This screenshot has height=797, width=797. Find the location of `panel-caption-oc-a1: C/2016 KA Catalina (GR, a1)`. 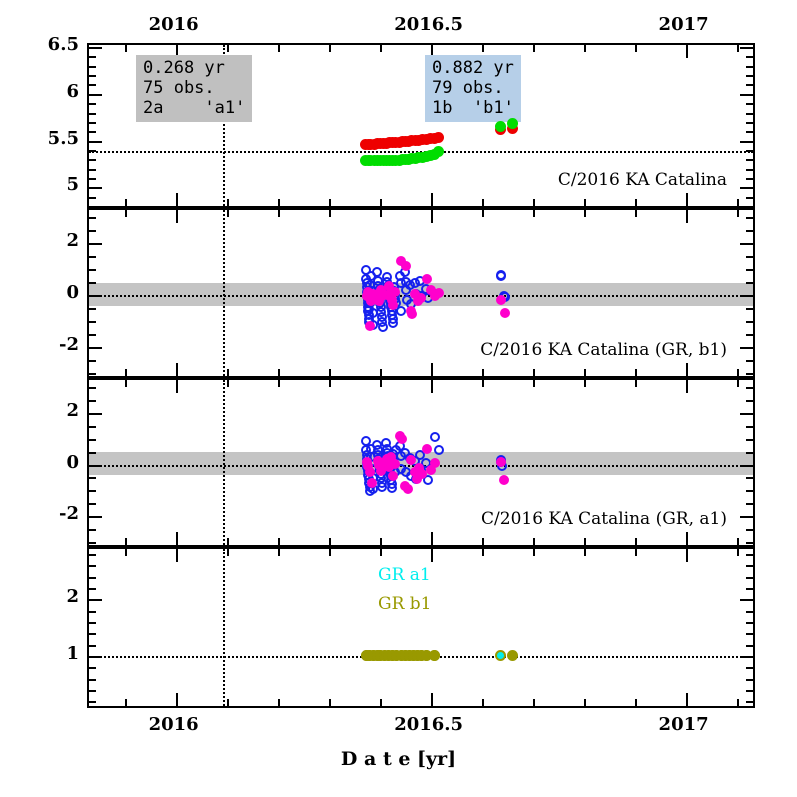

panel-caption-oc-a1: C/2016 KA Catalina (GR, a1) is located at coordinates (604, 519).